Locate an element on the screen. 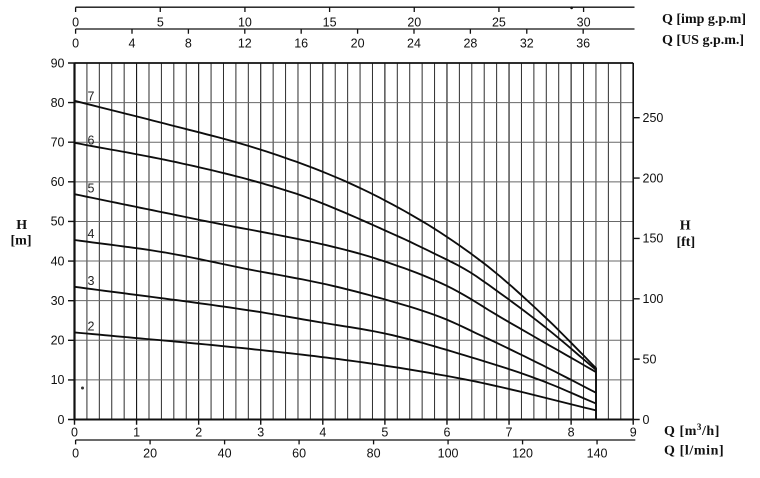  svg-text: Q [imp g.p.m] is located at coordinates (704, 19).